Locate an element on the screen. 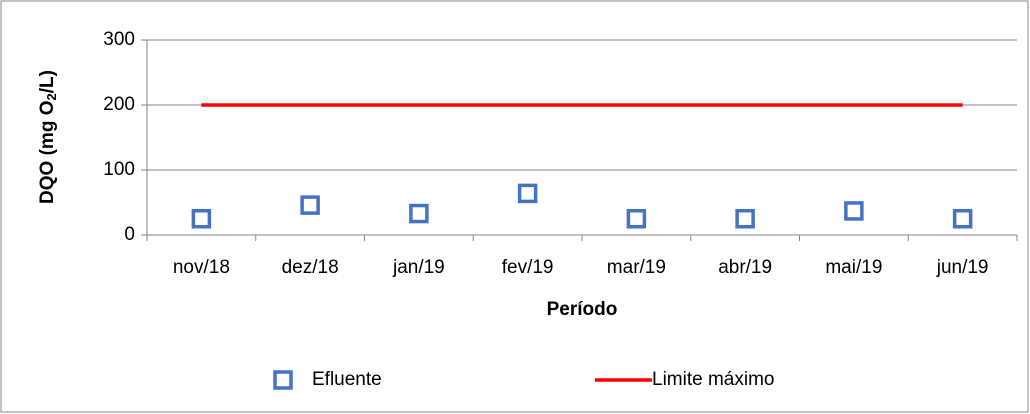 This screenshot has height=414, width=1030. x-tick-label: mar/19 is located at coordinates (636, 267).